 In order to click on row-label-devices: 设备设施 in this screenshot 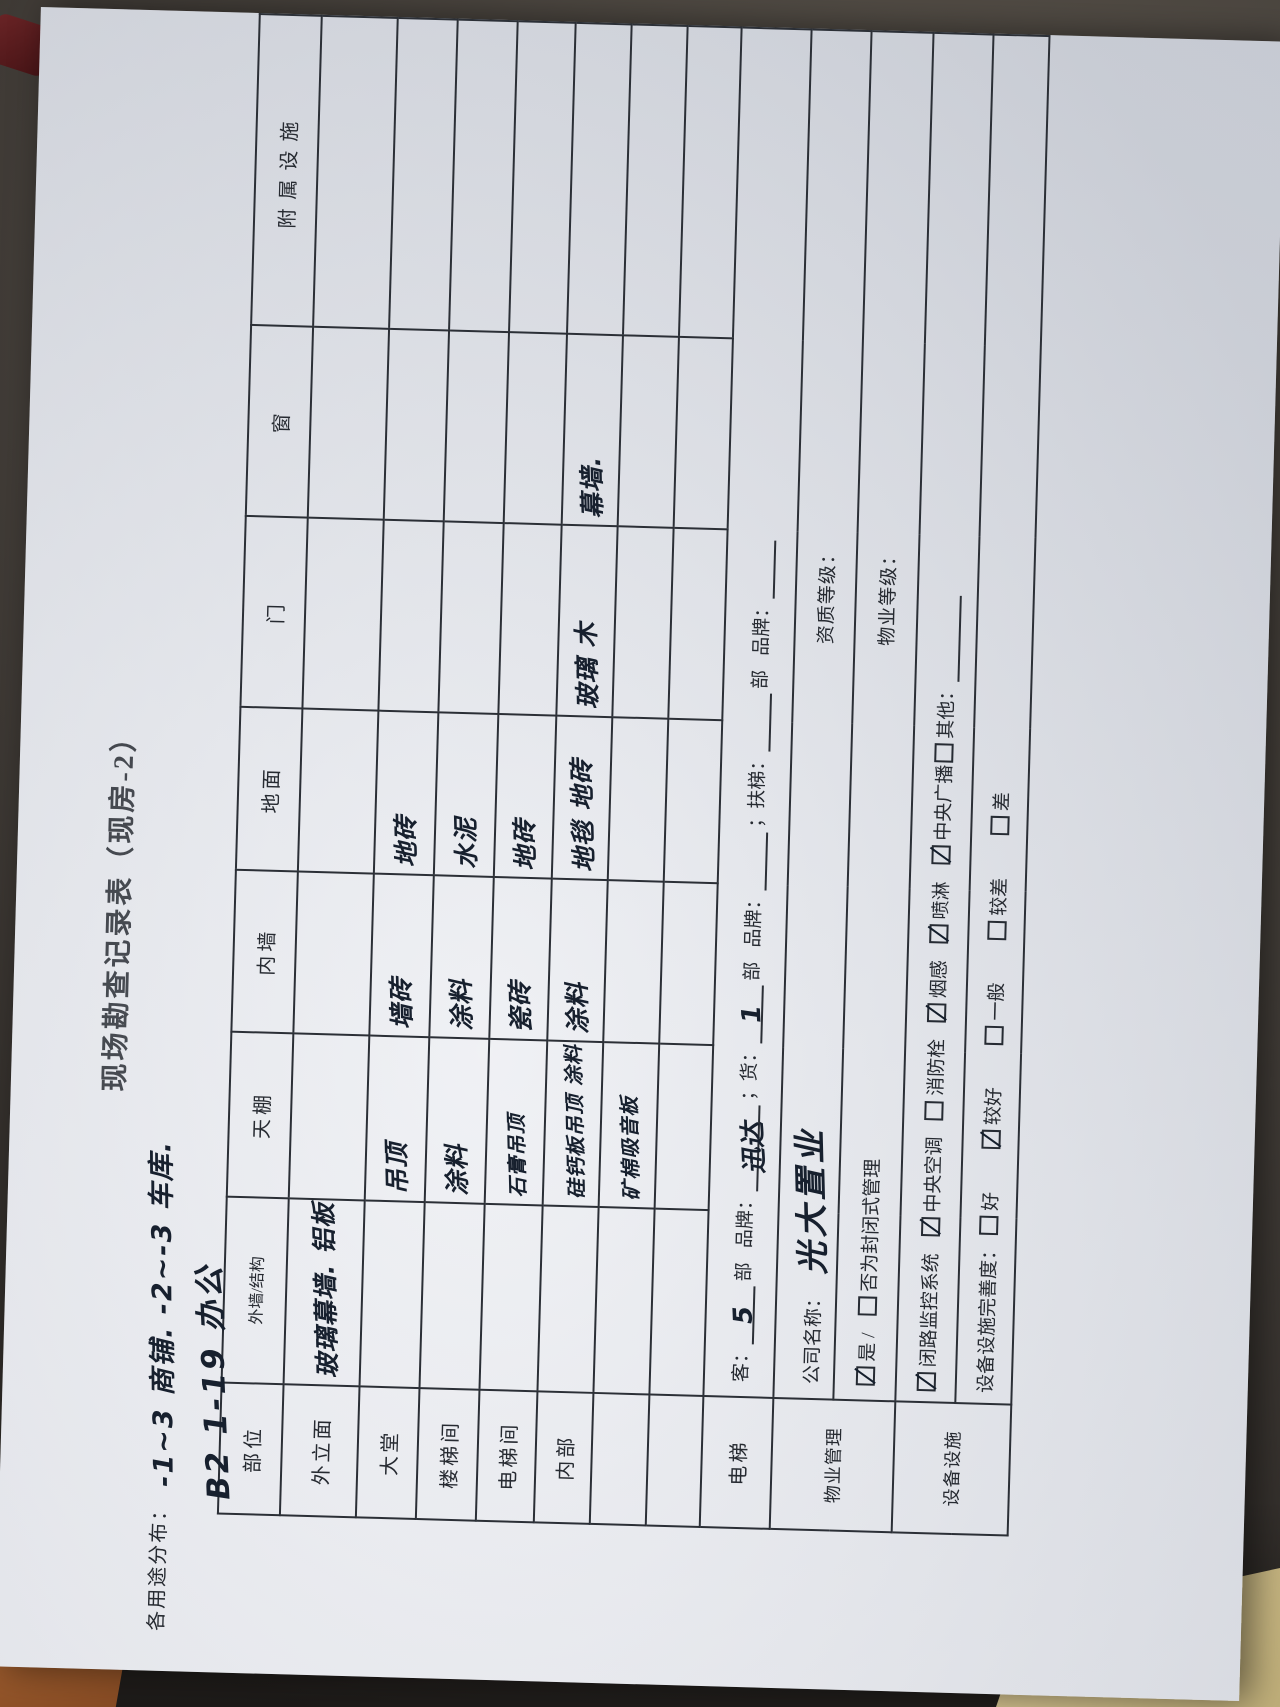, I will do `click(951, 1468)`.